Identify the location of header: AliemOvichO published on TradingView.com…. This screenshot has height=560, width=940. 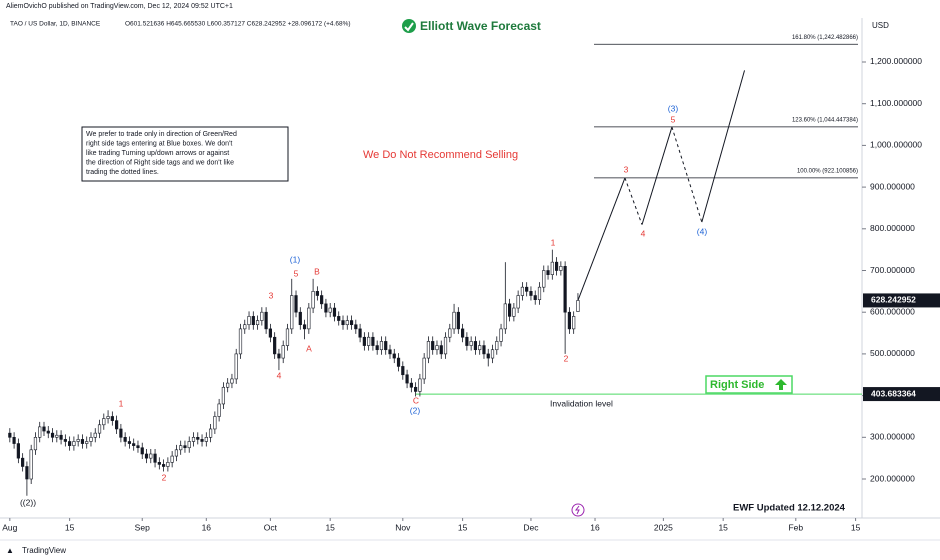
(119, 6).